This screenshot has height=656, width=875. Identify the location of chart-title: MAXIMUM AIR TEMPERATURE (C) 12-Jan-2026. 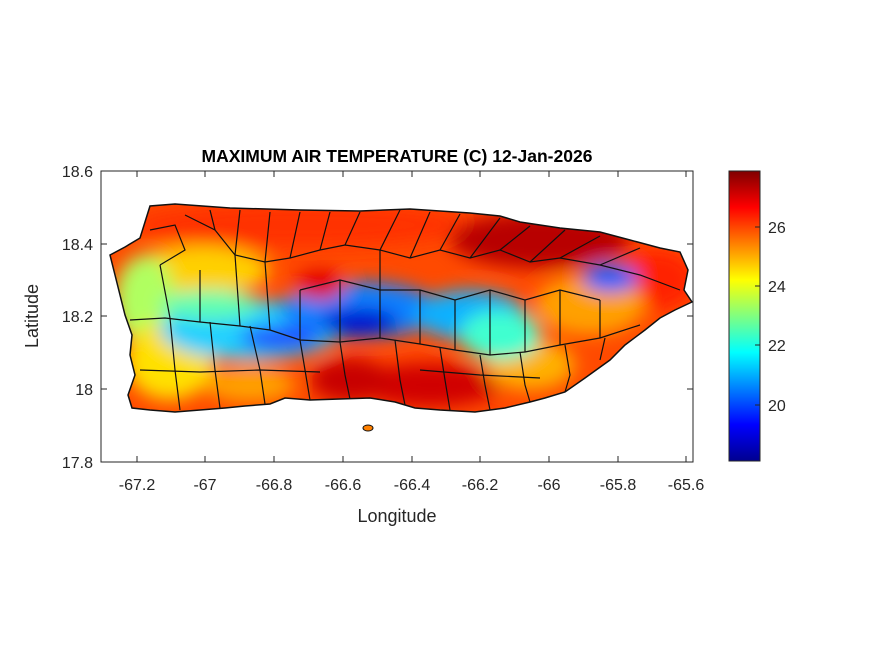
(397, 156).